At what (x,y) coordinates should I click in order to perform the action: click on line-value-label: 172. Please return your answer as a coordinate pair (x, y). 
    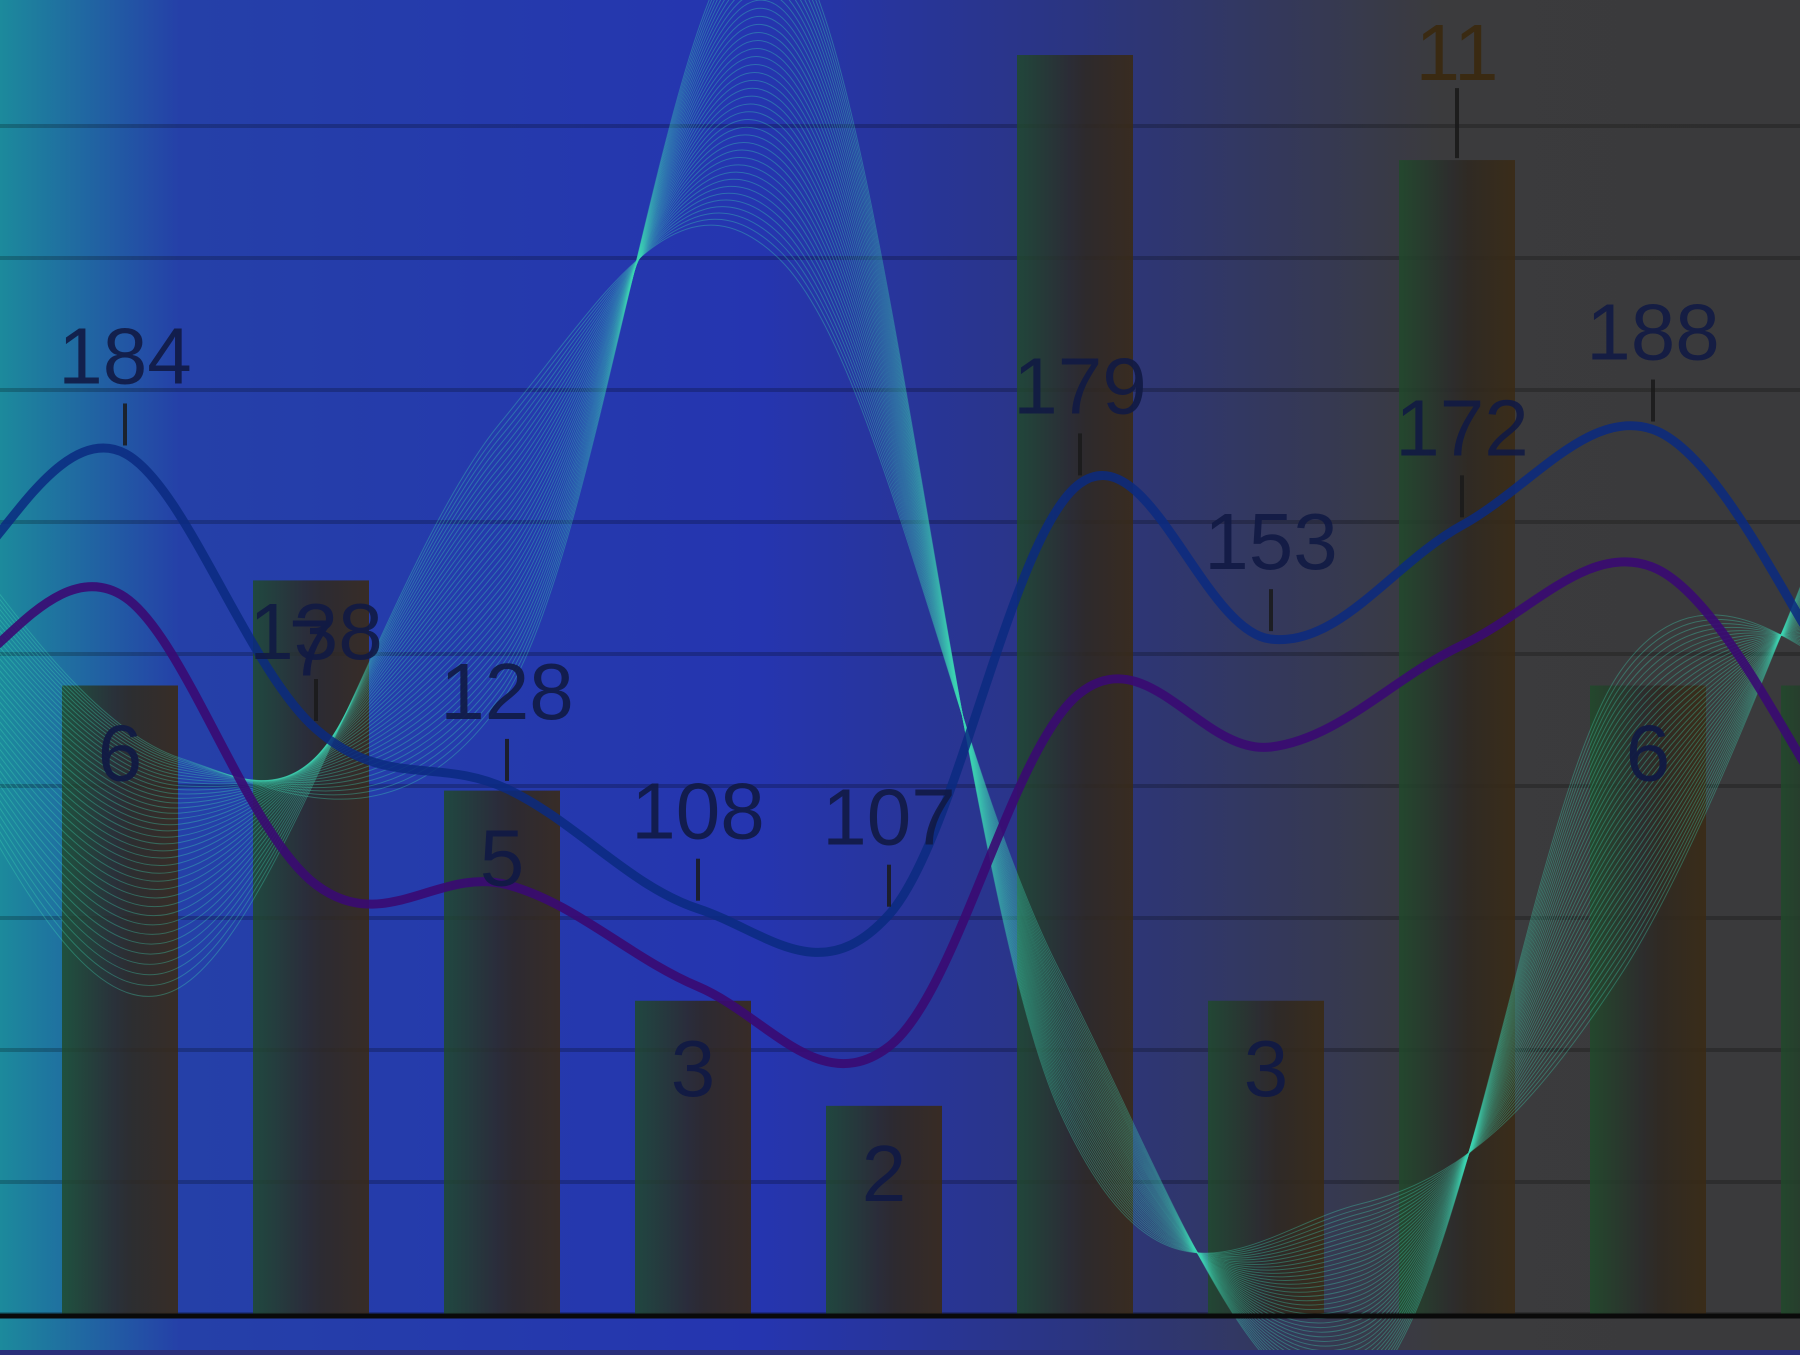
    Looking at the image, I should click on (1461, 427).